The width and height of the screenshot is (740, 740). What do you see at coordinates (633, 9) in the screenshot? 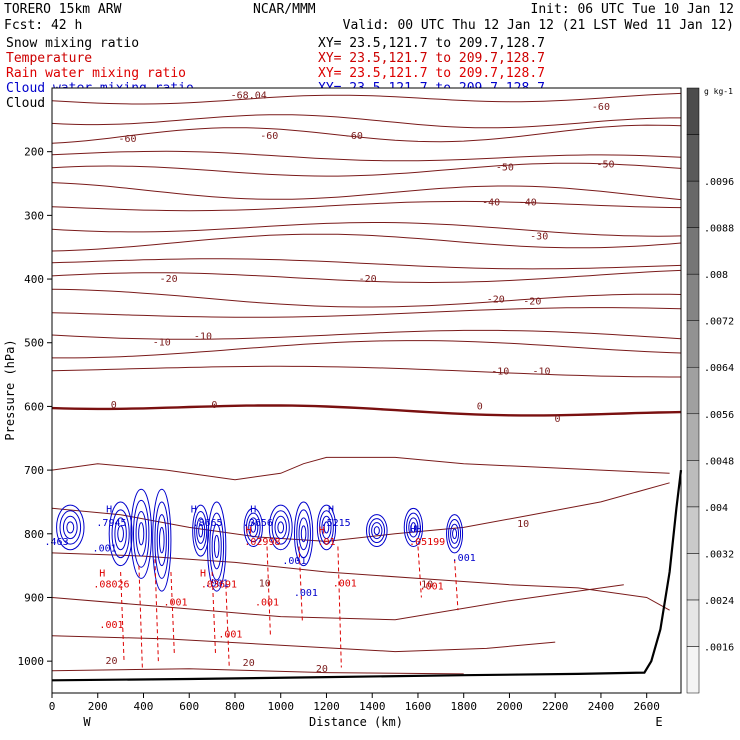
I see `init-time: Init: 06 UTC Tue 10 Jan 12` at bounding box center [633, 9].